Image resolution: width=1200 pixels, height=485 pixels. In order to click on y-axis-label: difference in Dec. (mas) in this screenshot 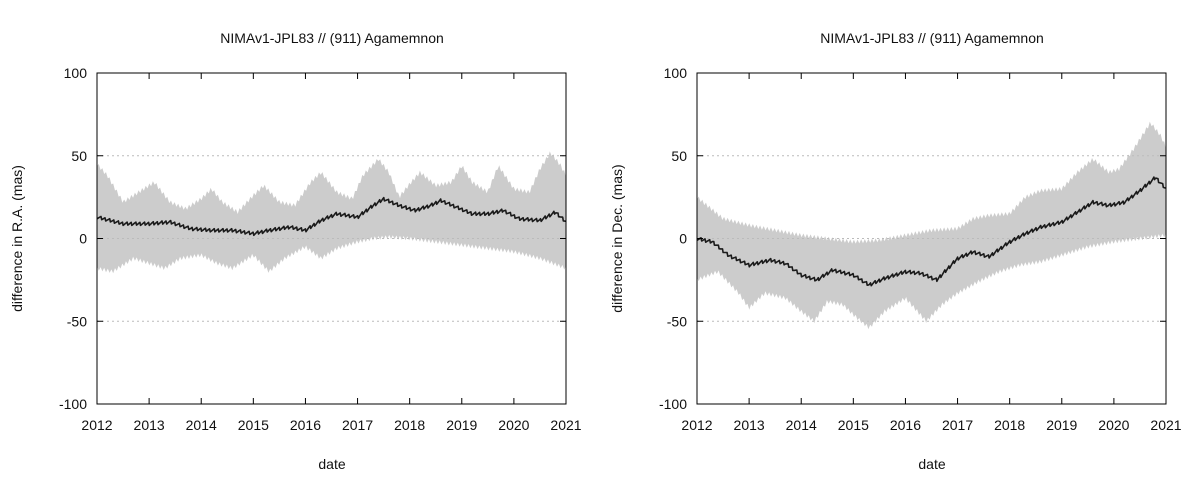, I will do `click(617, 238)`.